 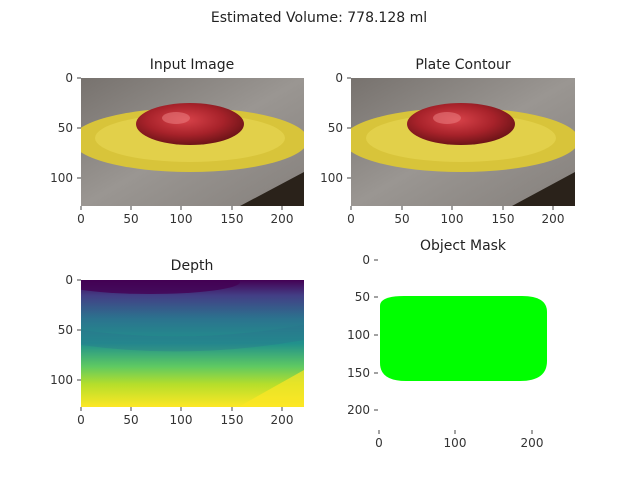 I want to click on panel-title: Depth, so click(x=192, y=266).